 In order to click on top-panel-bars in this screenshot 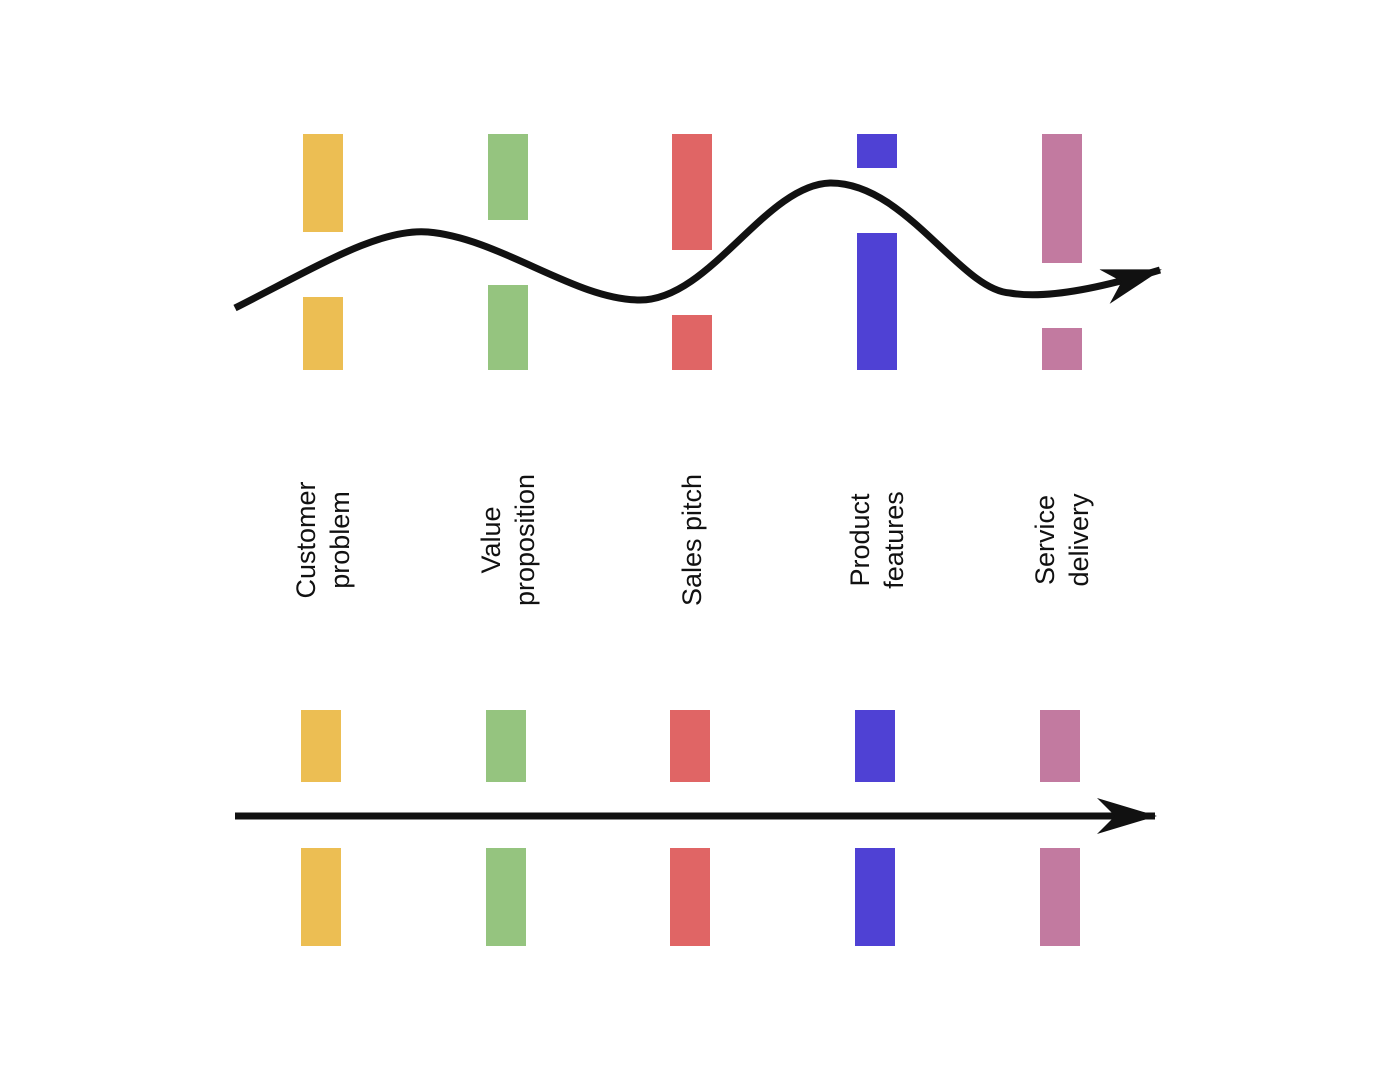, I will do `click(692, 252)`.